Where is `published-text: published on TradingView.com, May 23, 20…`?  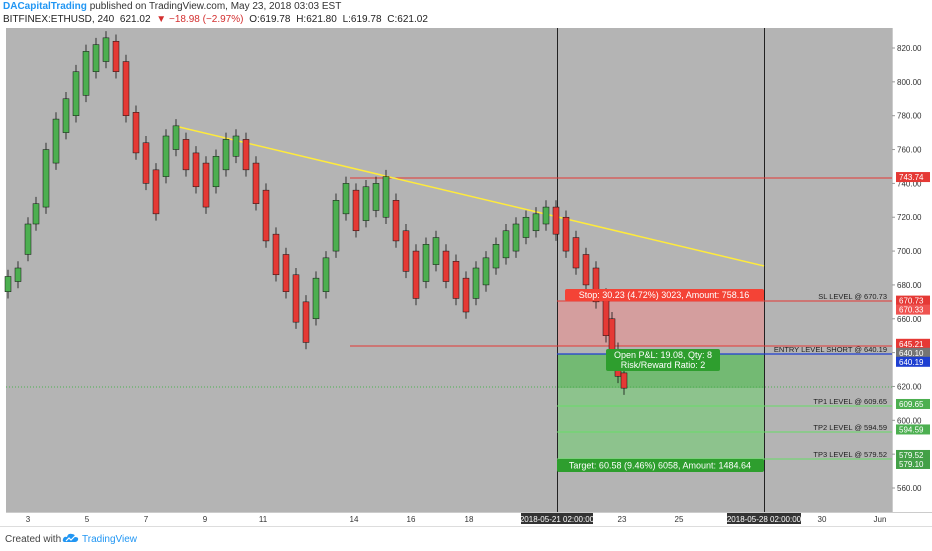
published-text: published on TradingView.com, May 23, 20… is located at coordinates (215, 6).